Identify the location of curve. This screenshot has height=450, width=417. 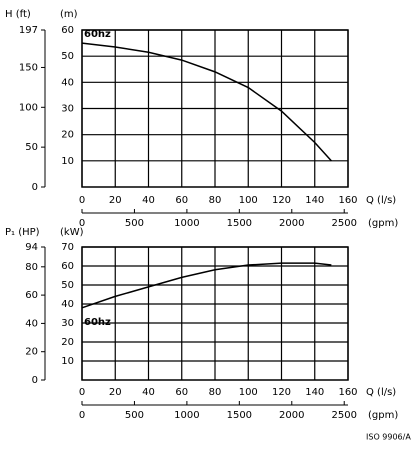
(206, 285).